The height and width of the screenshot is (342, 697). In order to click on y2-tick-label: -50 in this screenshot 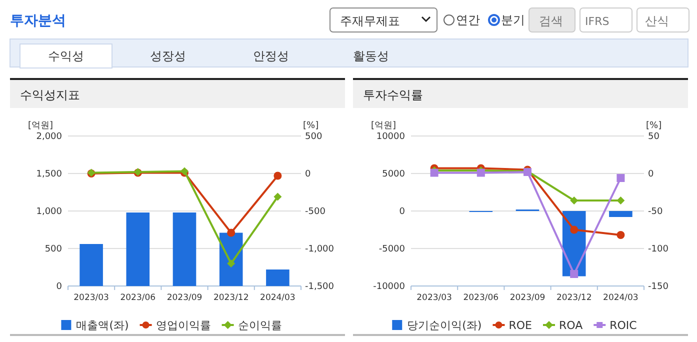, I will do `click(655, 212)`.